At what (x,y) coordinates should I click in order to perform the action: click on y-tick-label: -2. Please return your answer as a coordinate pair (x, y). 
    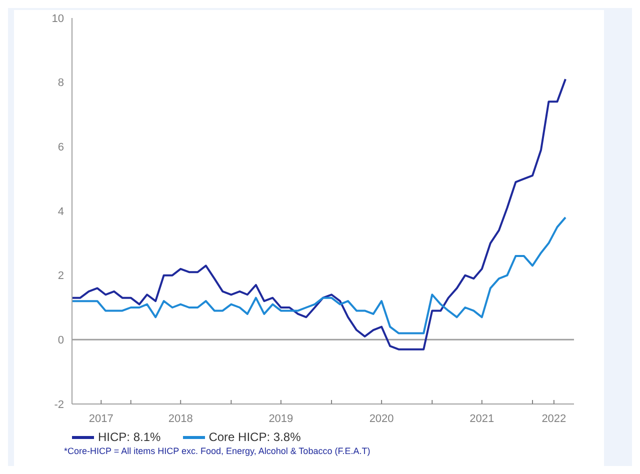
    Looking at the image, I should click on (59, 404).